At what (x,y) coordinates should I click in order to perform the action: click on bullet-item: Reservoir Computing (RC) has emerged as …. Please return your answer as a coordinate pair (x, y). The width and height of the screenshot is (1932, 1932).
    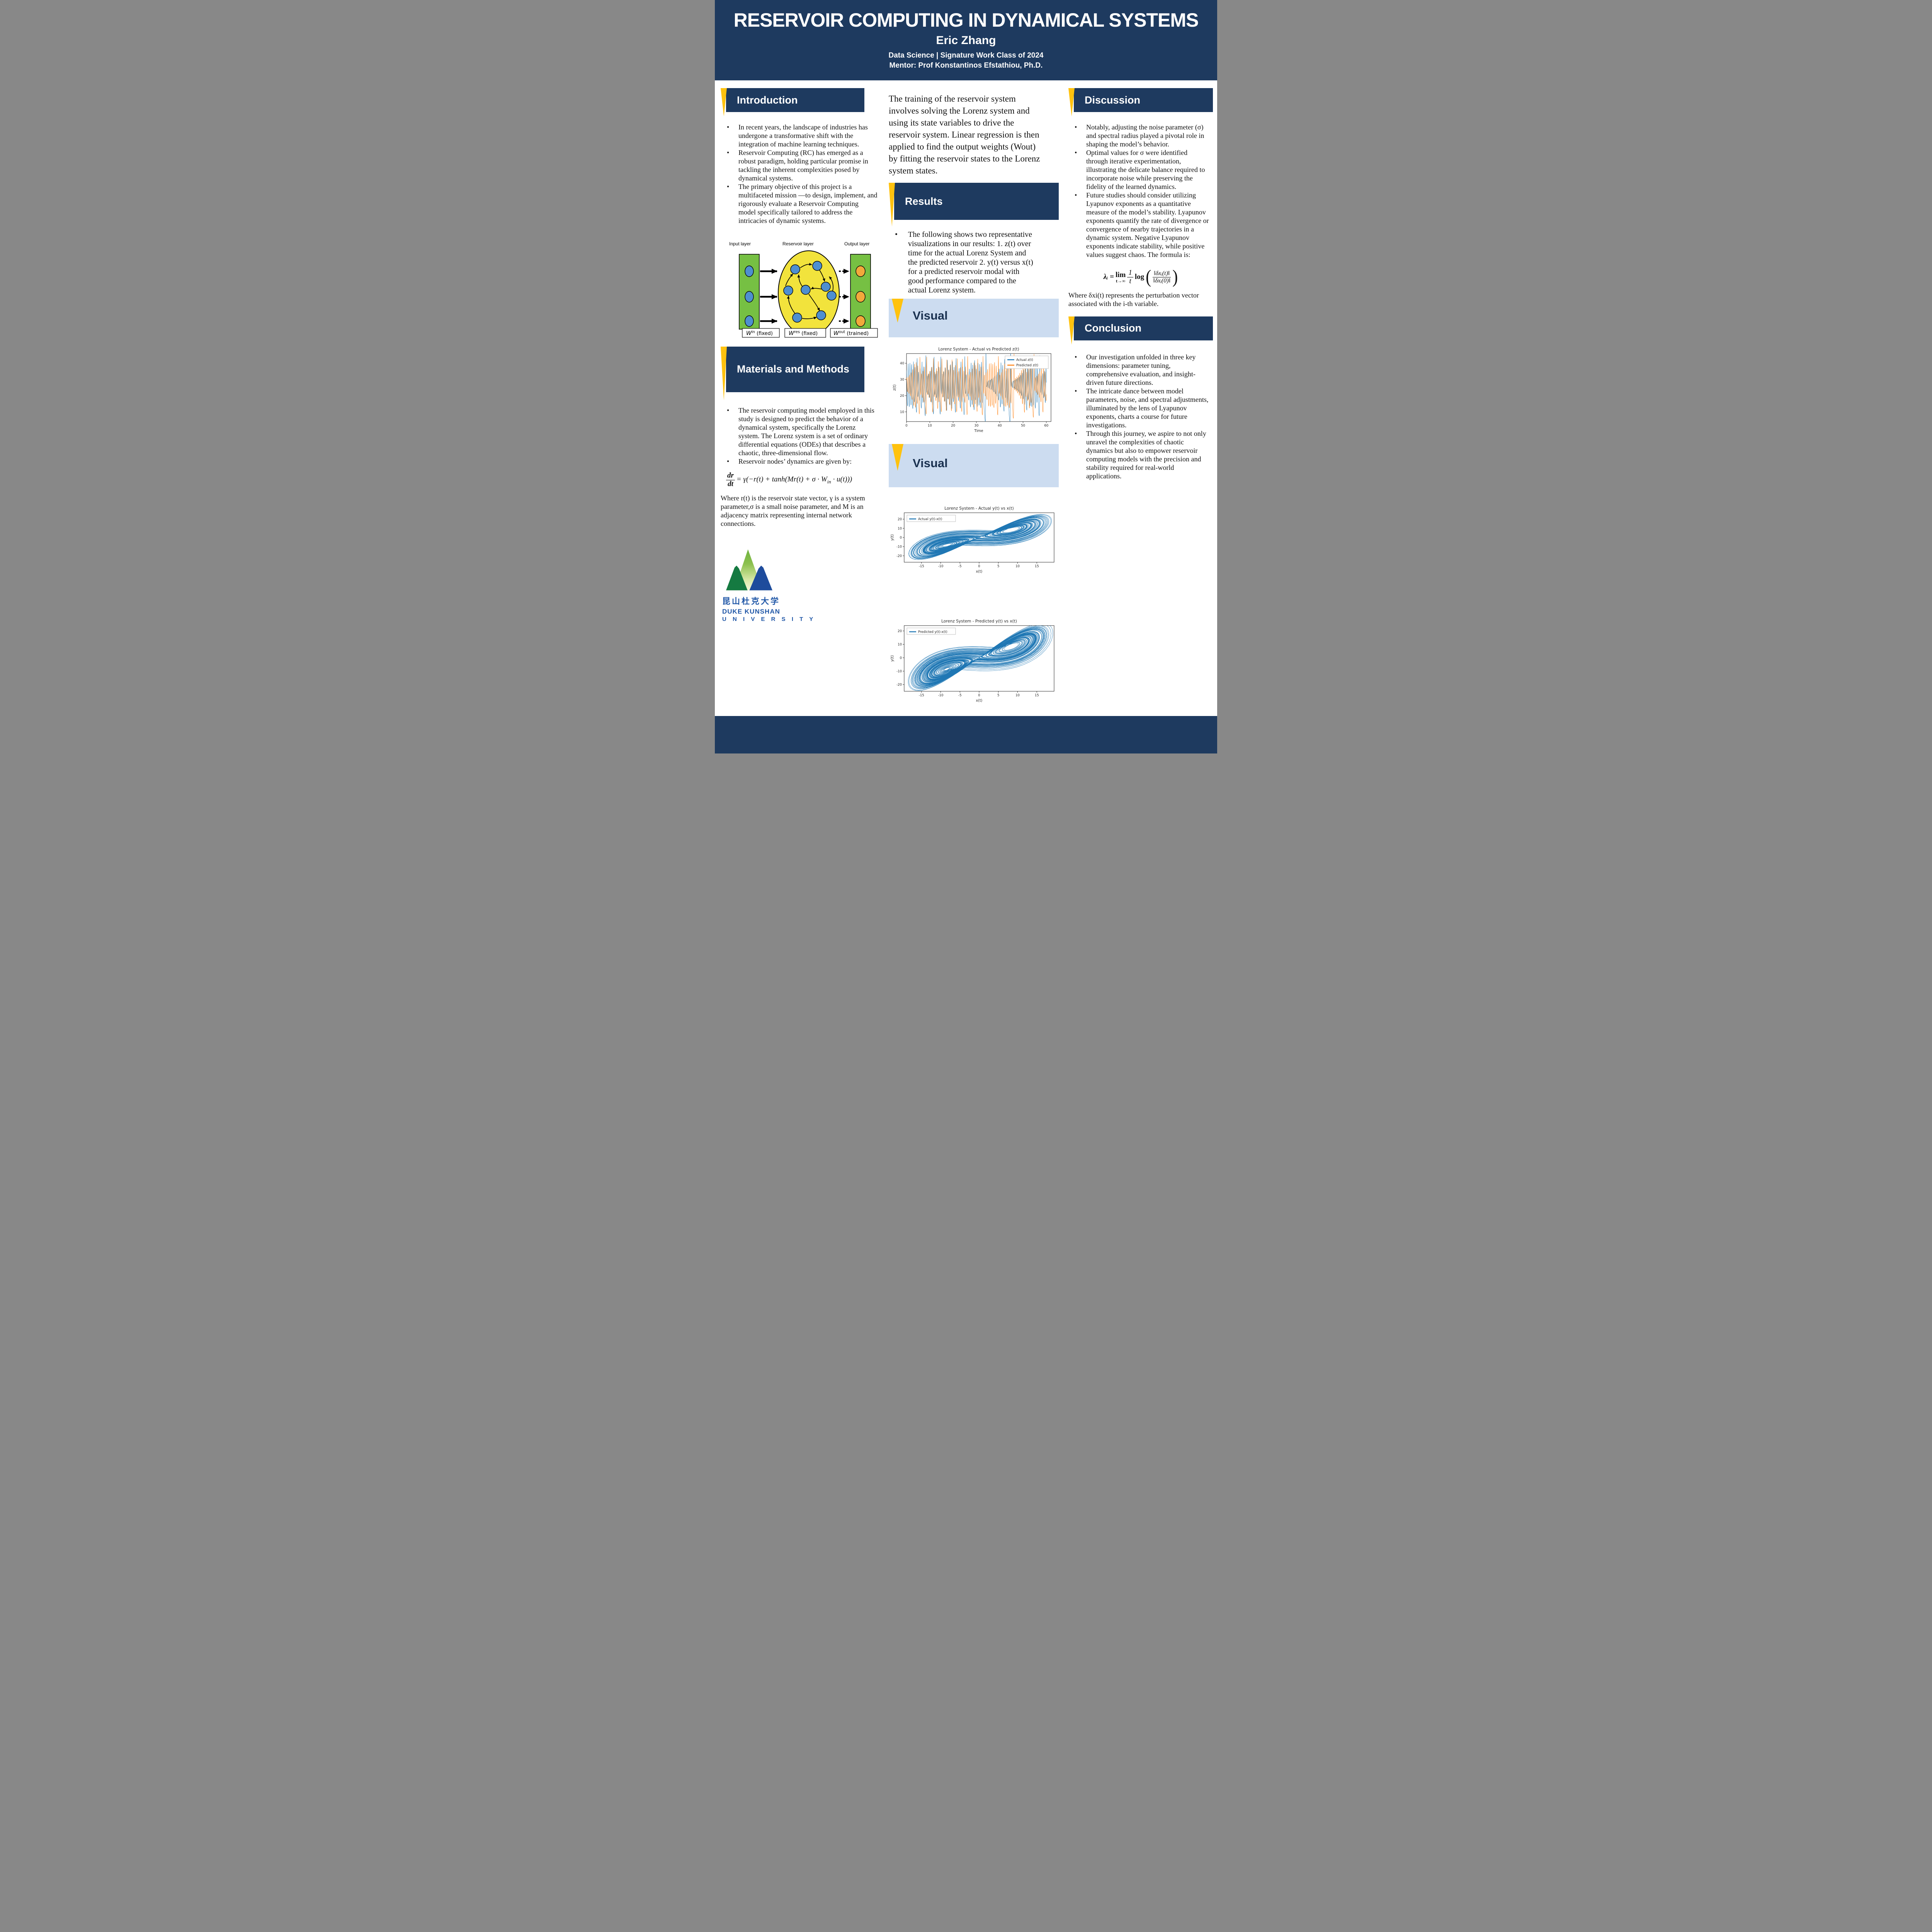
    Looking at the image, I should click on (800, 165).